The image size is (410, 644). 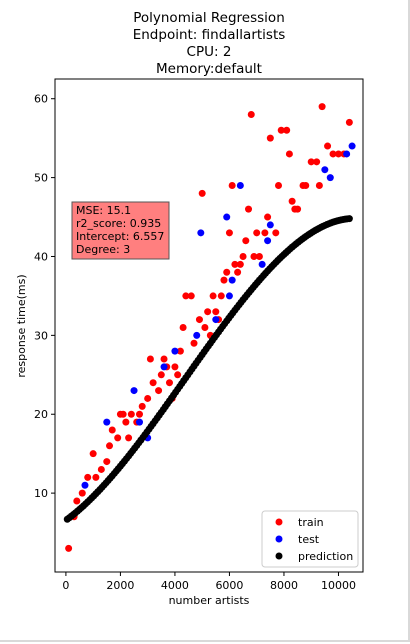 I want to click on legend-marker-prediction, so click(x=279, y=556).